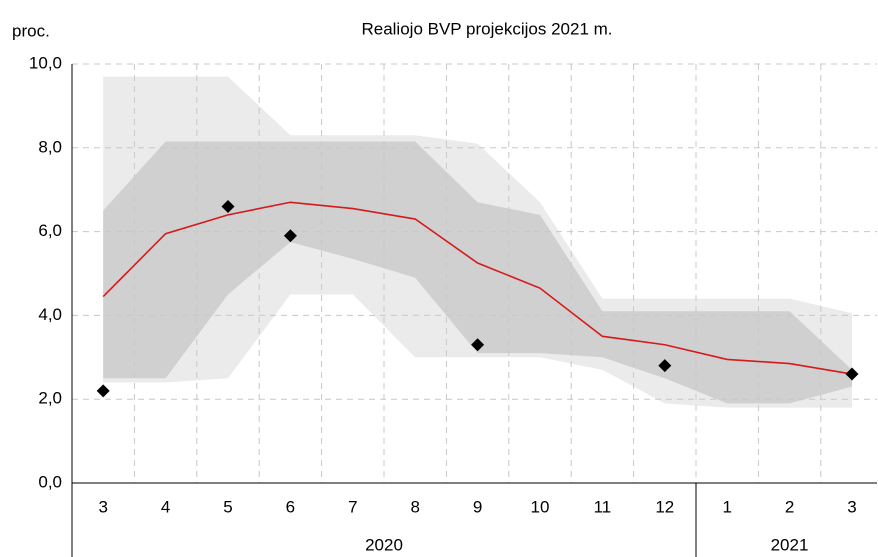  Describe the element at coordinates (790, 544) in the screenshot. I see `group-label: 2021` at that location.